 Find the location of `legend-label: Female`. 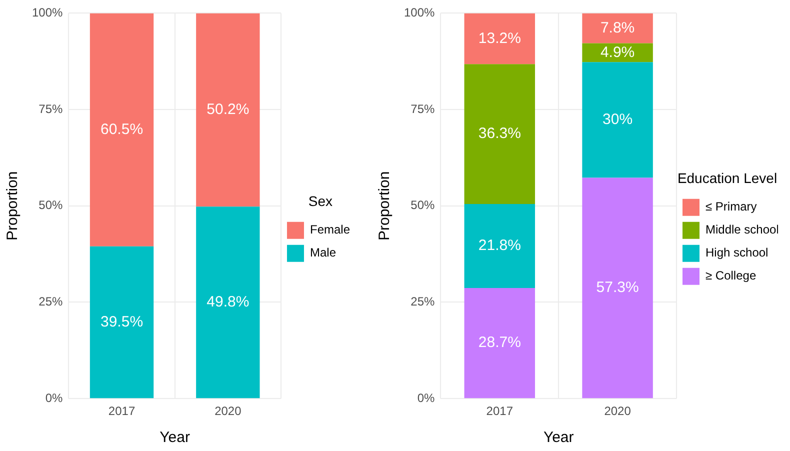

legend-label: Female is located at coordinates (330, 229).